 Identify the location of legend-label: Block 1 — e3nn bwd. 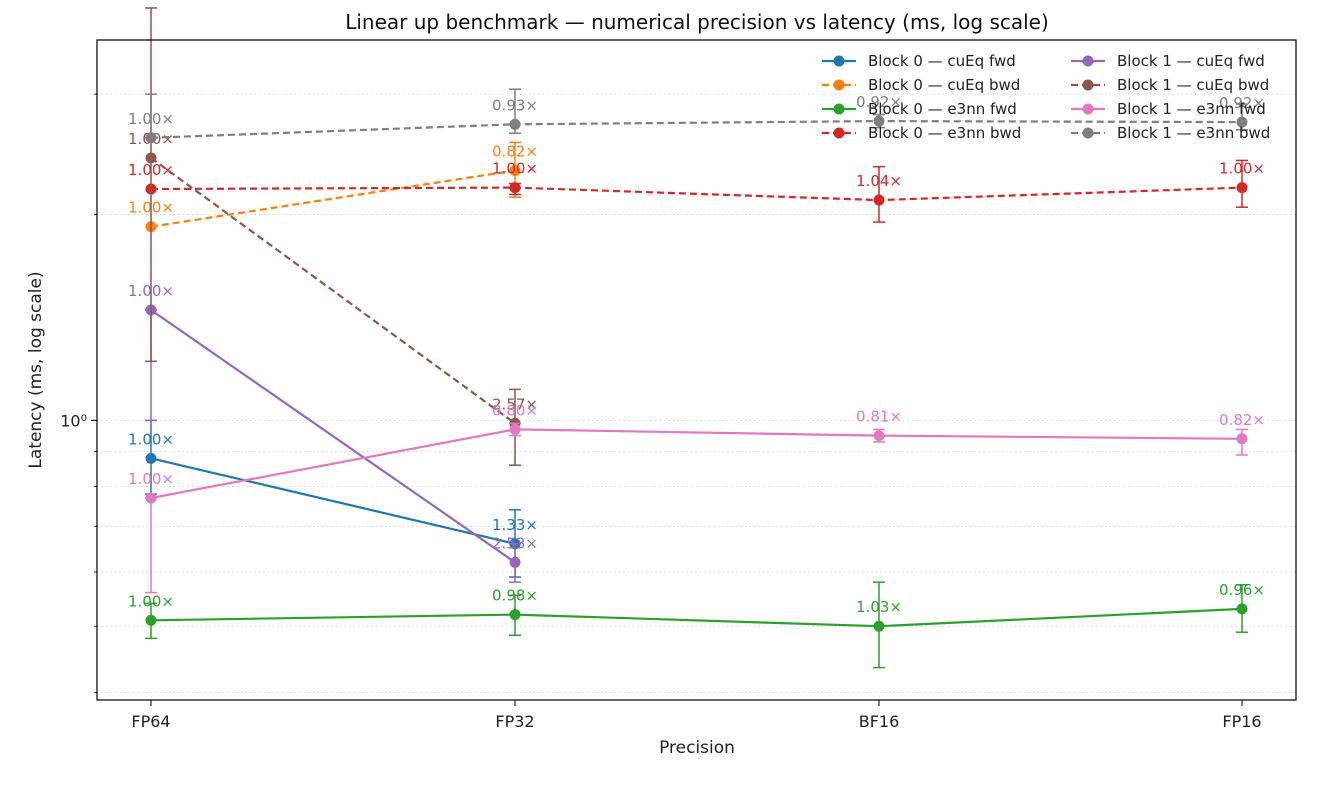
(1193, 133).